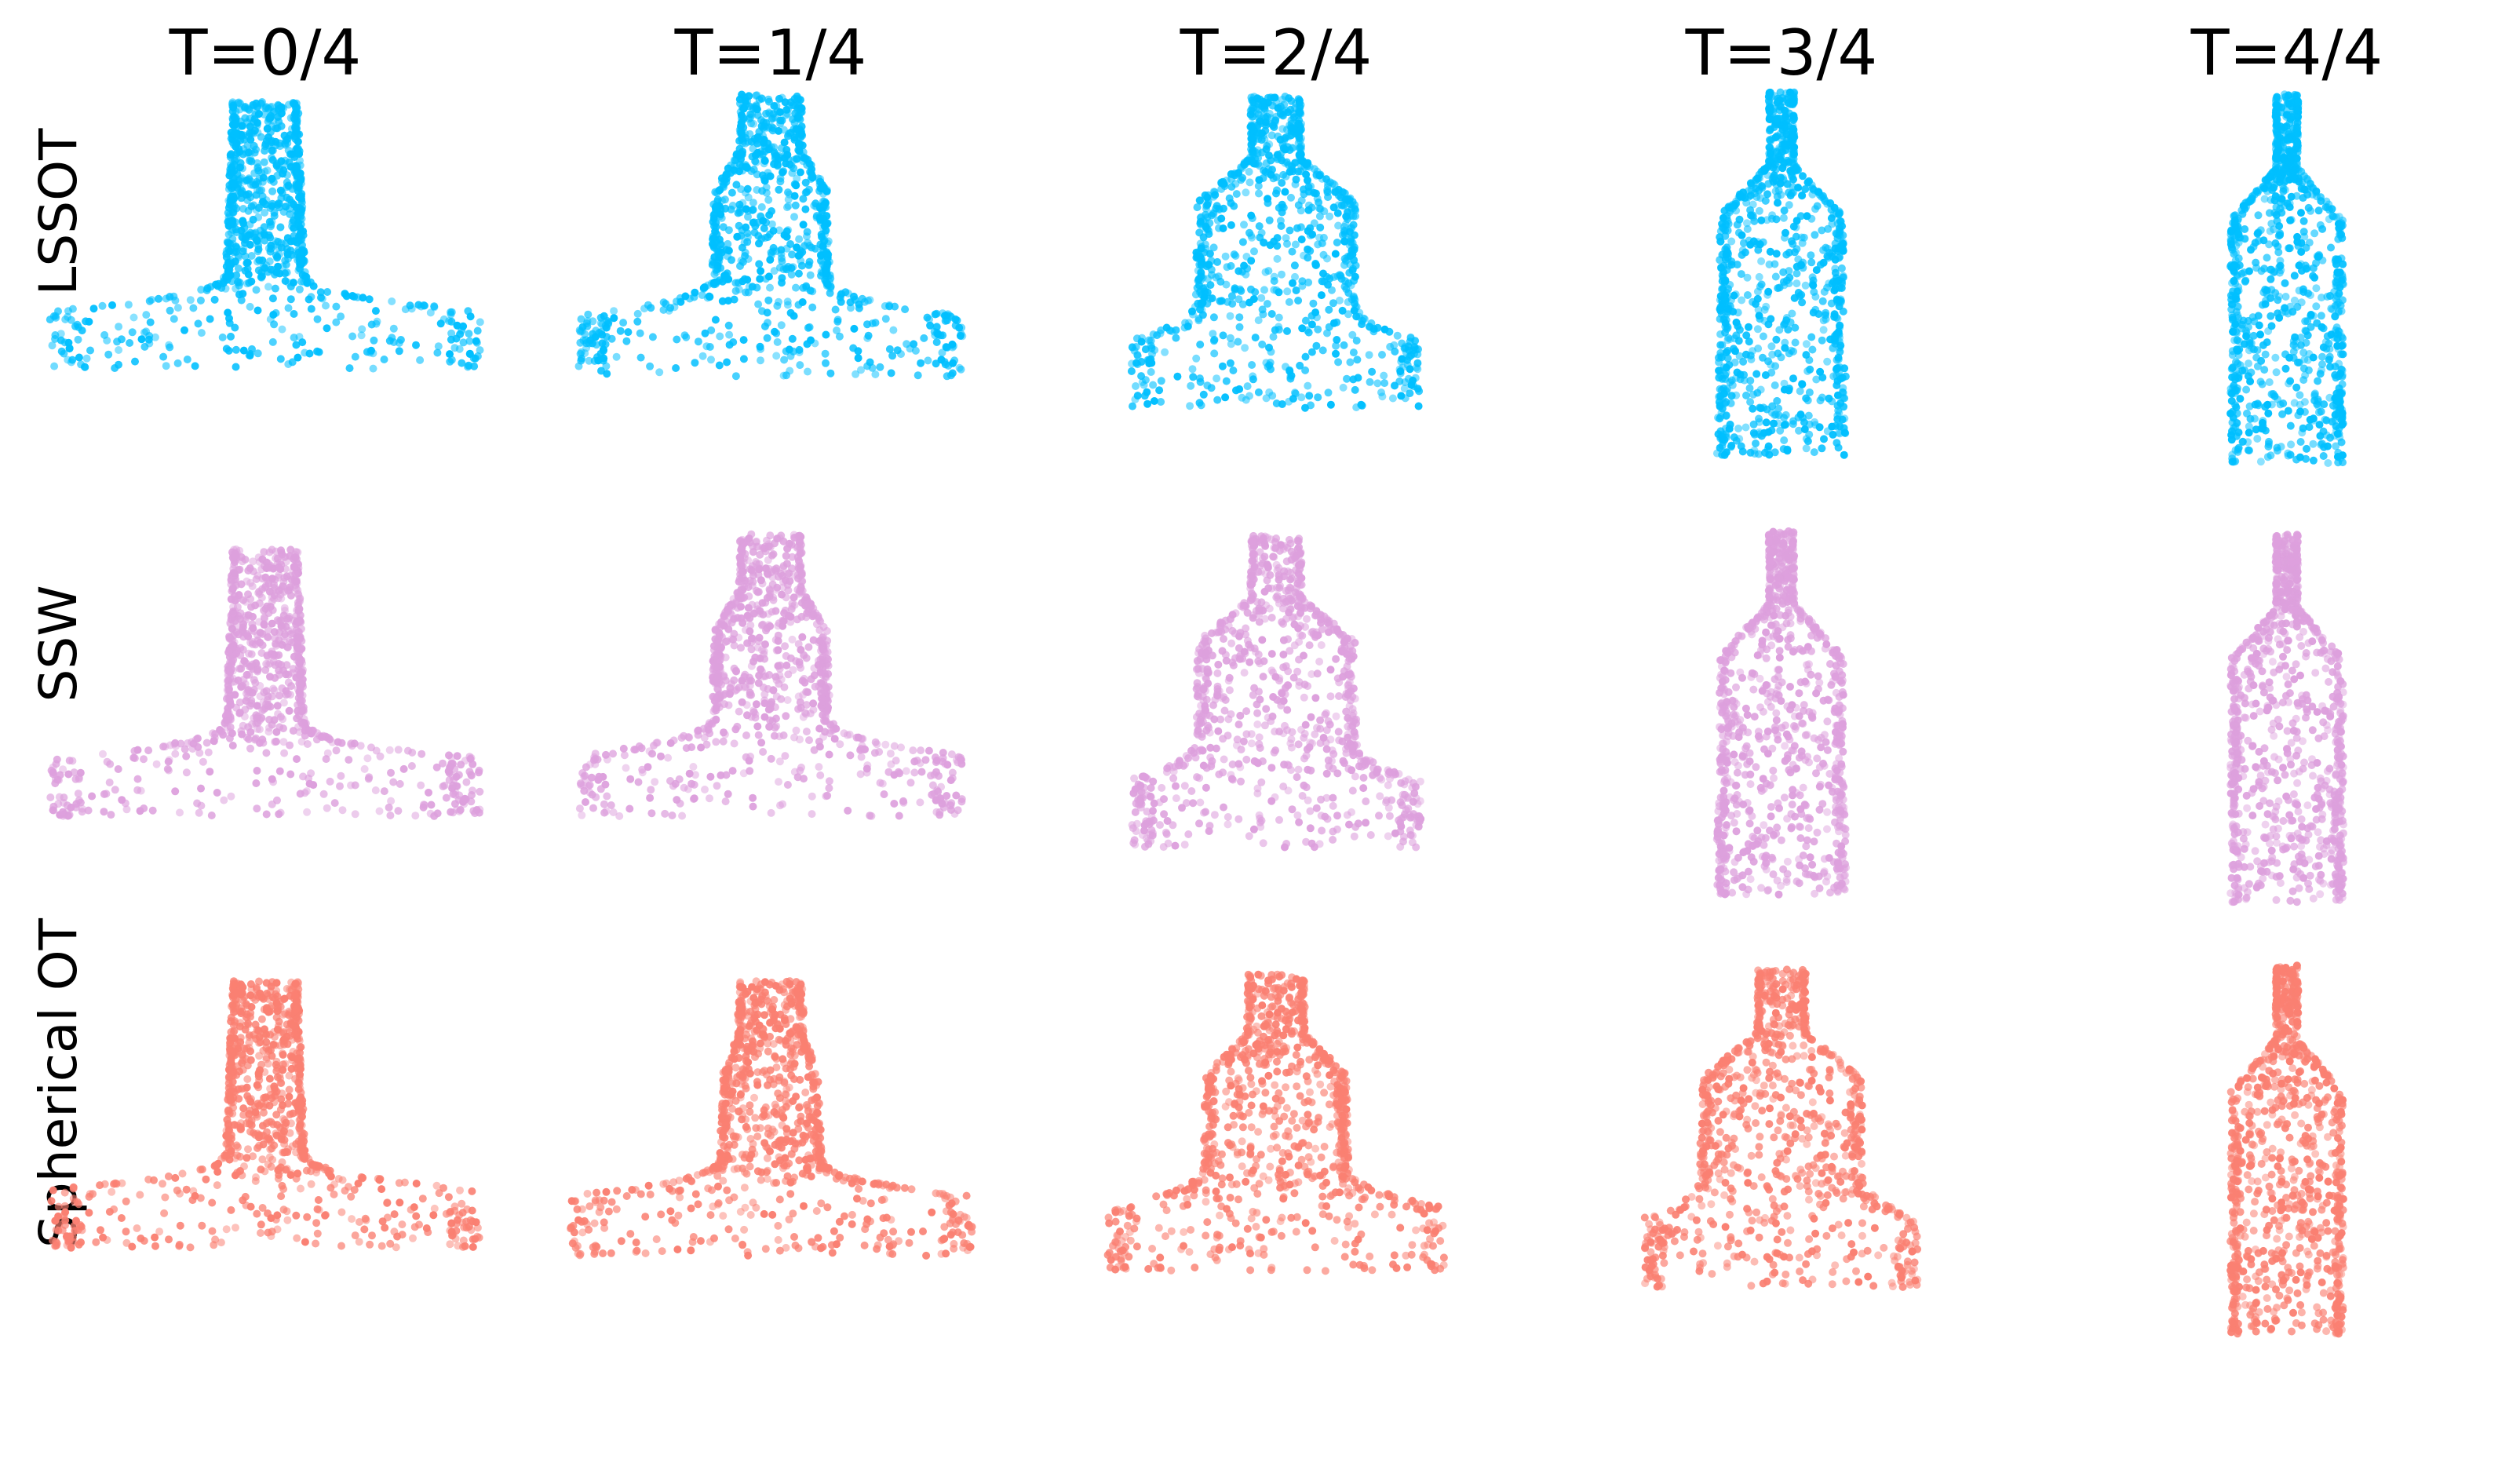 The width and height of the screenshot is (2520, 1459). Describe the element at coordinates (2286, 53) in the screenshot. I see `column-title-4: T=4/4` at that location.